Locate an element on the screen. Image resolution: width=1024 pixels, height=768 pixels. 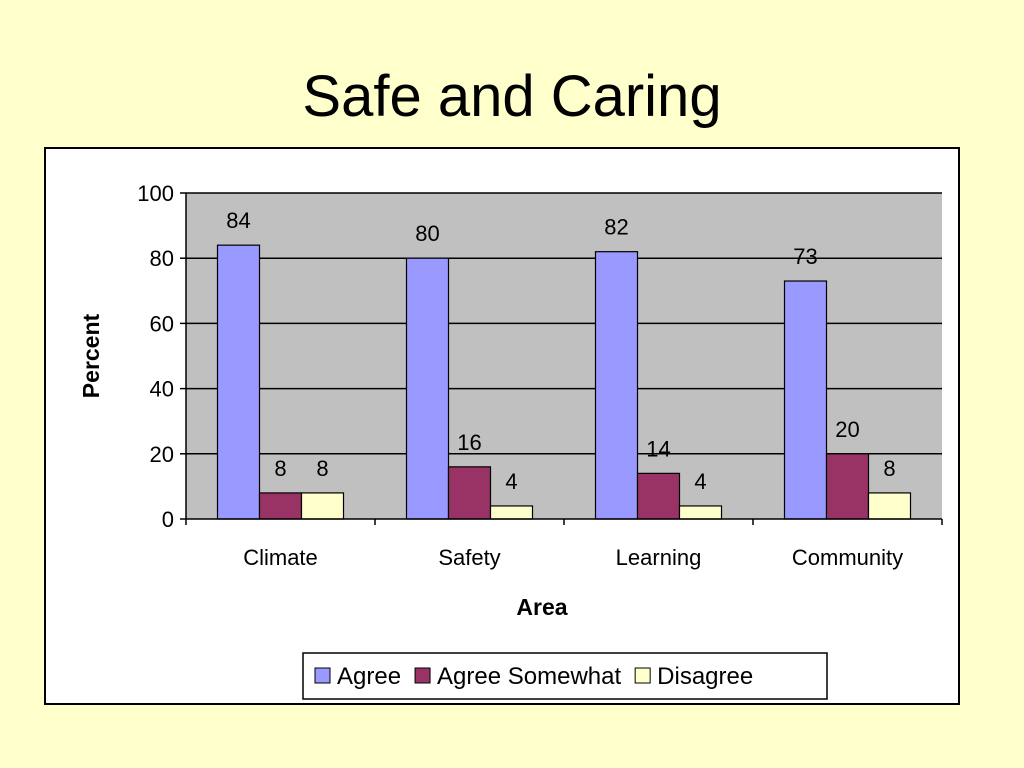
y-tick-label: 80 is located at coordinates (162, 258).